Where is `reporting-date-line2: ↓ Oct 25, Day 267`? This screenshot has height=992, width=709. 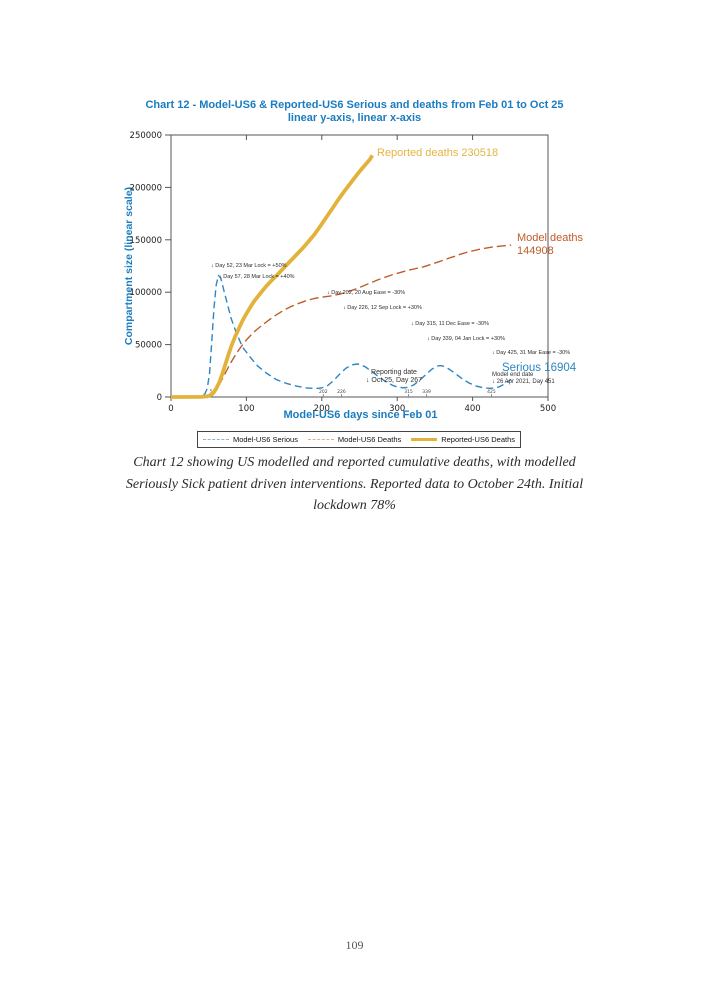
reporting-date-line2: ↓ Oct 25, Day 267 is located at coordinates (394, 380).